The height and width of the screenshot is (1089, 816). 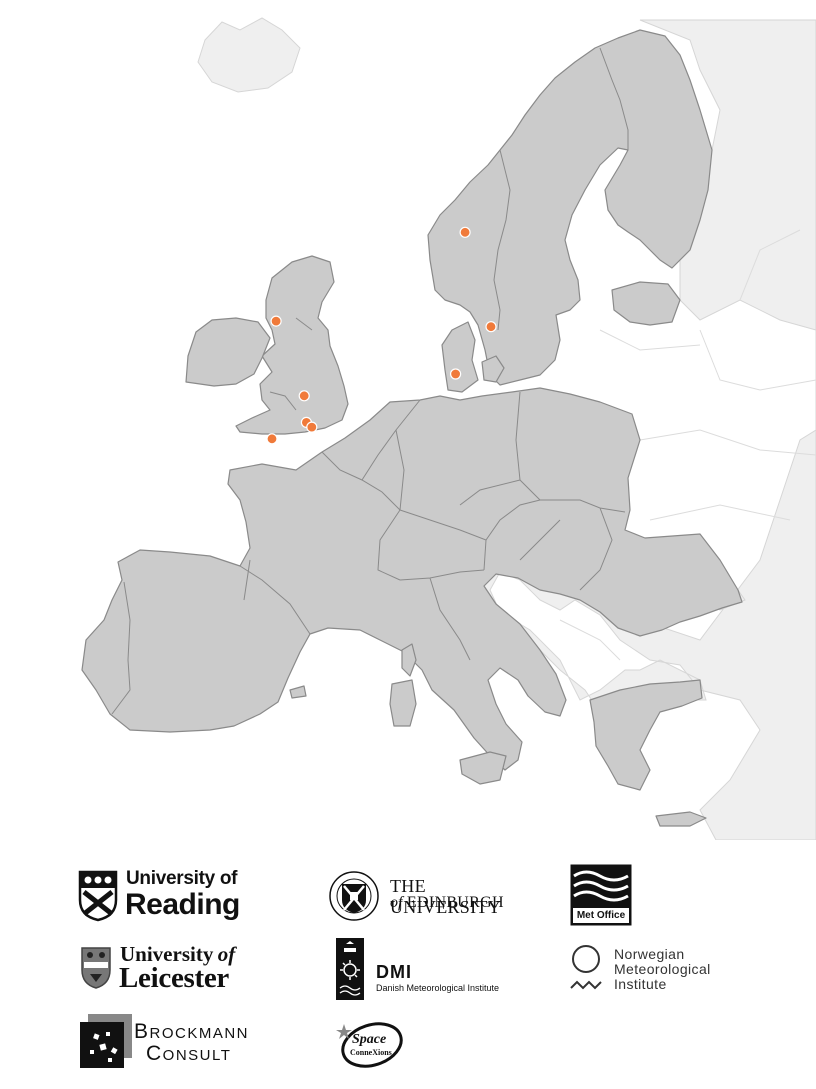 What do you see at coordinates (491, 327) in the screenshot?
I see `site-marker-copenhagen` at bounding box center [491, 327].